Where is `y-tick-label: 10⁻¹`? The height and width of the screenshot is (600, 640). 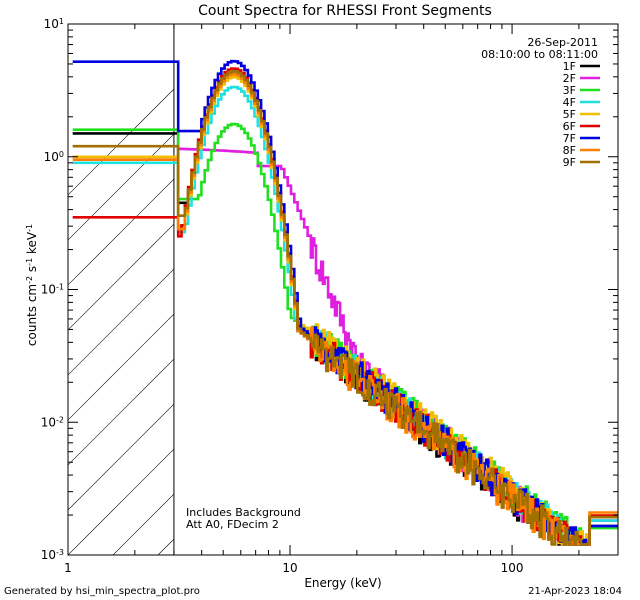 y-tick-label: 10⁻¹ is located at coordinates (52, 289).